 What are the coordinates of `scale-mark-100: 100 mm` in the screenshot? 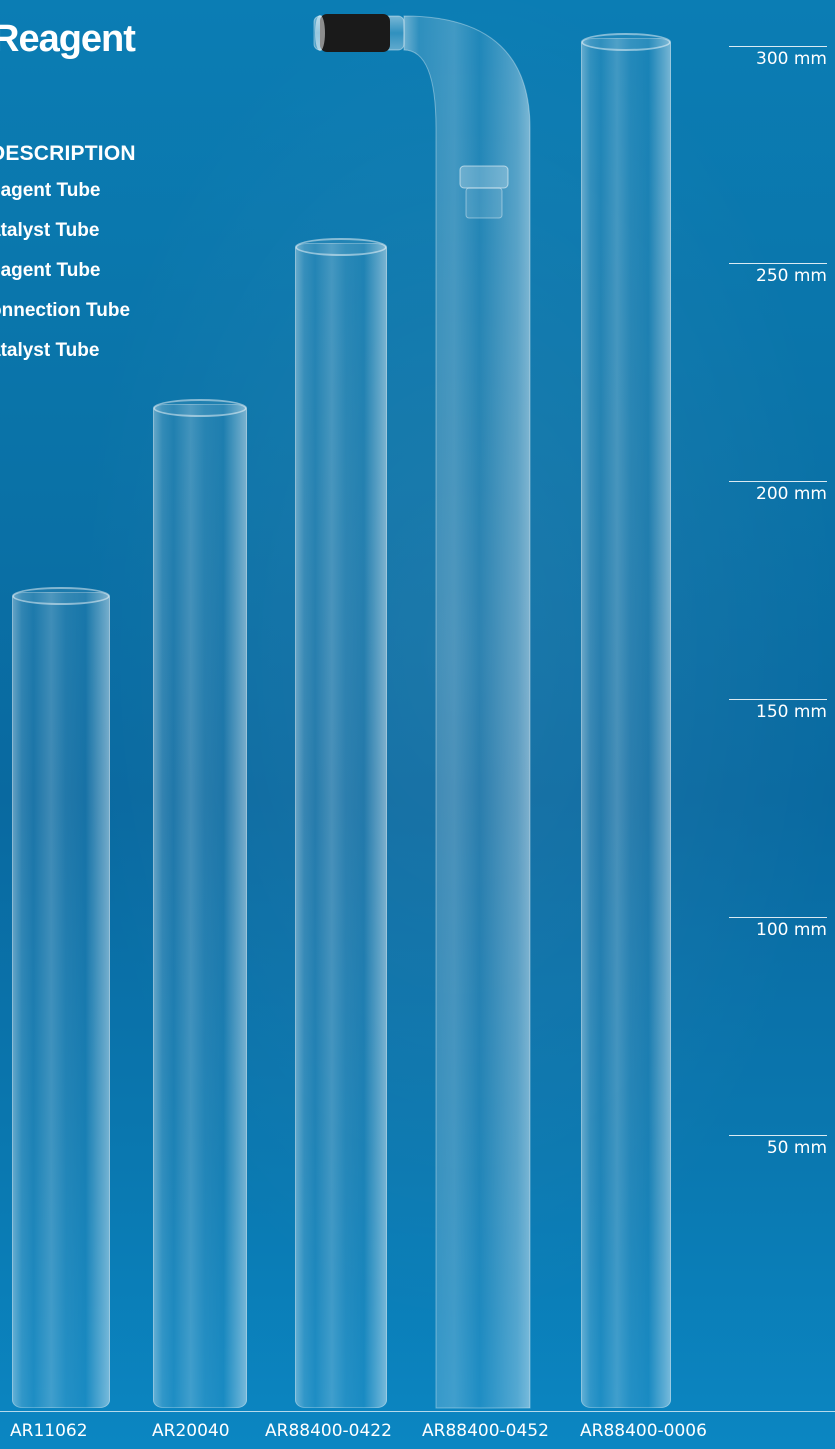 It's located at (778, 928).